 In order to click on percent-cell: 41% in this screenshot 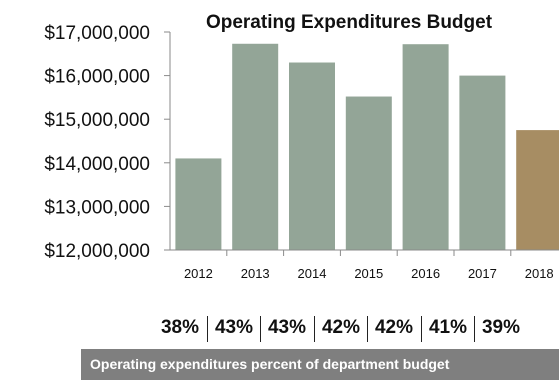, I will do `click(448, 327)`.